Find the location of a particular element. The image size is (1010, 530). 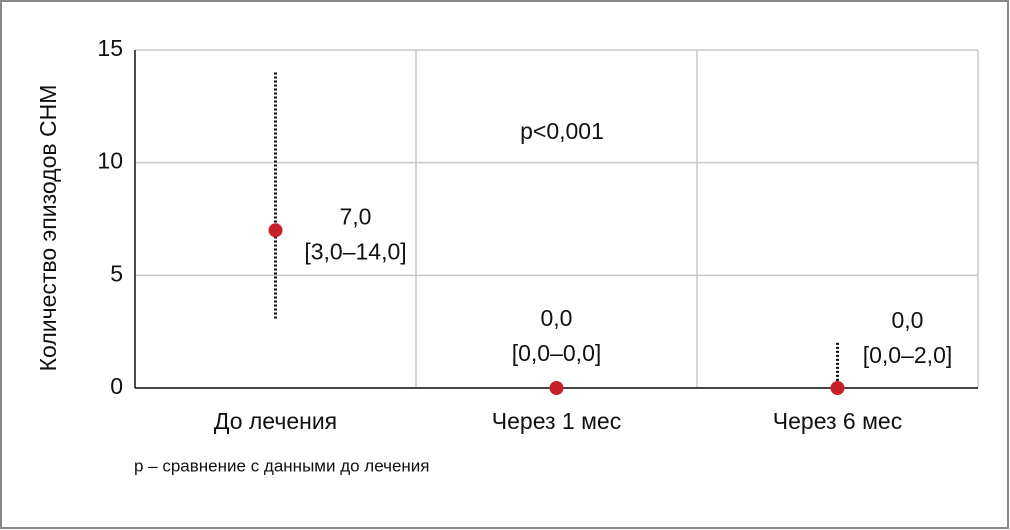

y-tick-label: 15 is located at coordinates (110, 48).